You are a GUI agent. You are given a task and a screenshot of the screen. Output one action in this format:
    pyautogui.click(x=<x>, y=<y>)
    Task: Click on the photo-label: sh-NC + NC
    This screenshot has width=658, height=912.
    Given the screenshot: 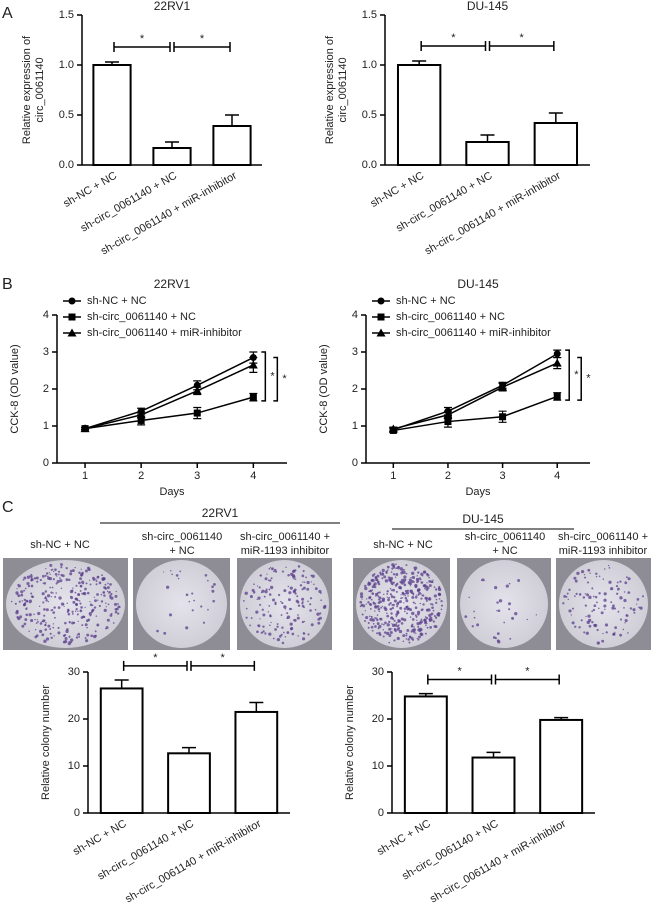 What is the action you would take?
    pyautogui.click(x=60, y=545)
    